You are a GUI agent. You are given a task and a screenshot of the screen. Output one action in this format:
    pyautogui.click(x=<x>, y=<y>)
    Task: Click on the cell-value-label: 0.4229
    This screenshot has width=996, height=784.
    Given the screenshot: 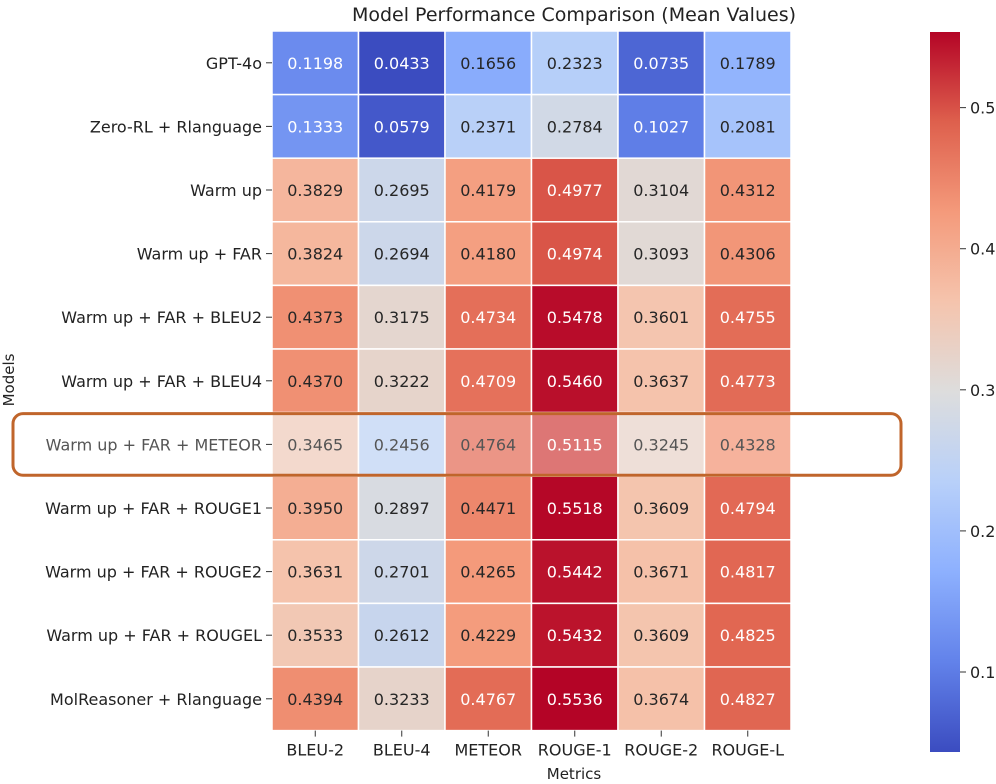 What is the action you would take?
    pyautogui.click(x=488, y=635)
    